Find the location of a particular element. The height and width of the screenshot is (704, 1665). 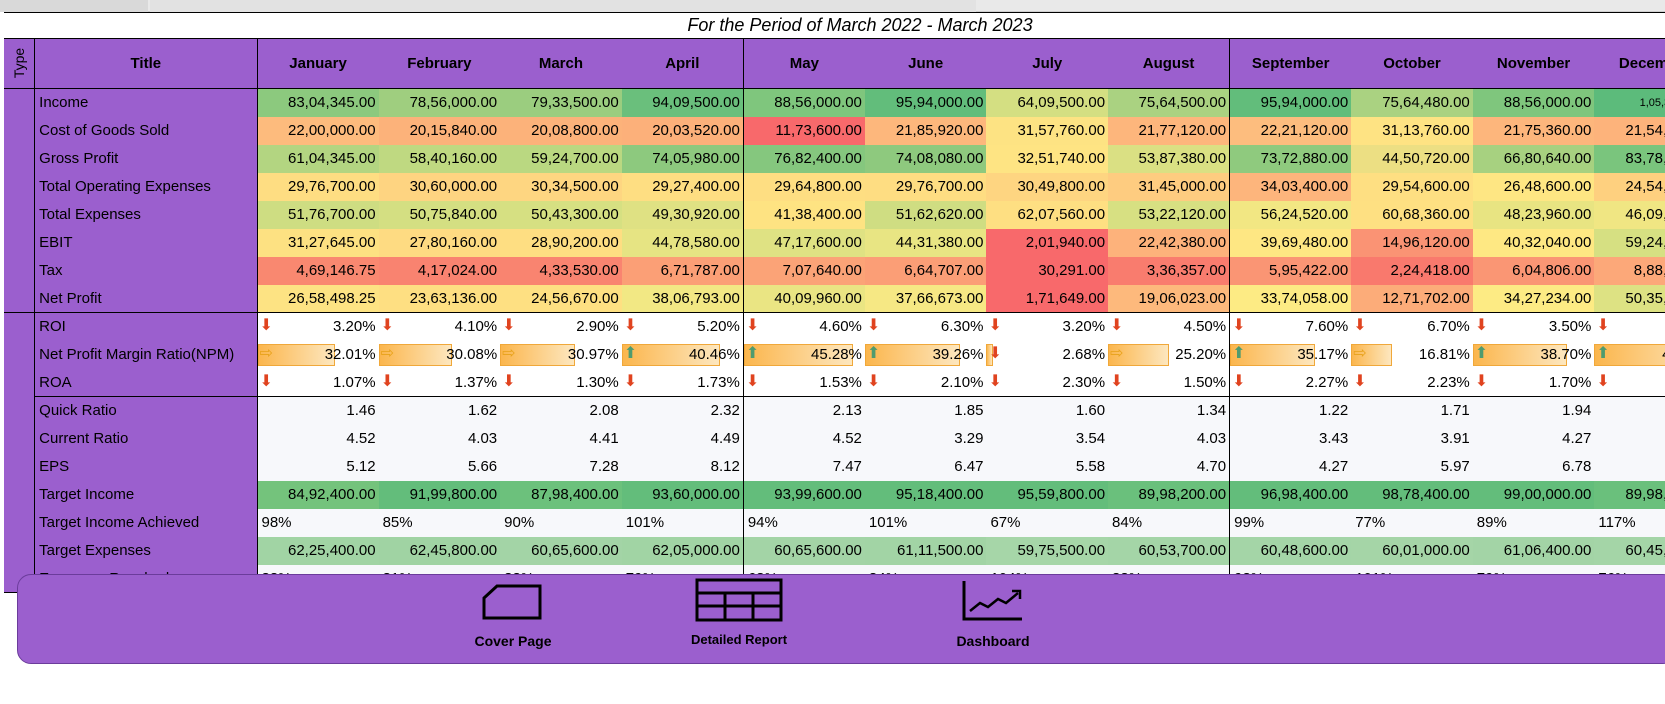

ratio-cell: ⬇ 2.10% is located at coordinates (925, 382).